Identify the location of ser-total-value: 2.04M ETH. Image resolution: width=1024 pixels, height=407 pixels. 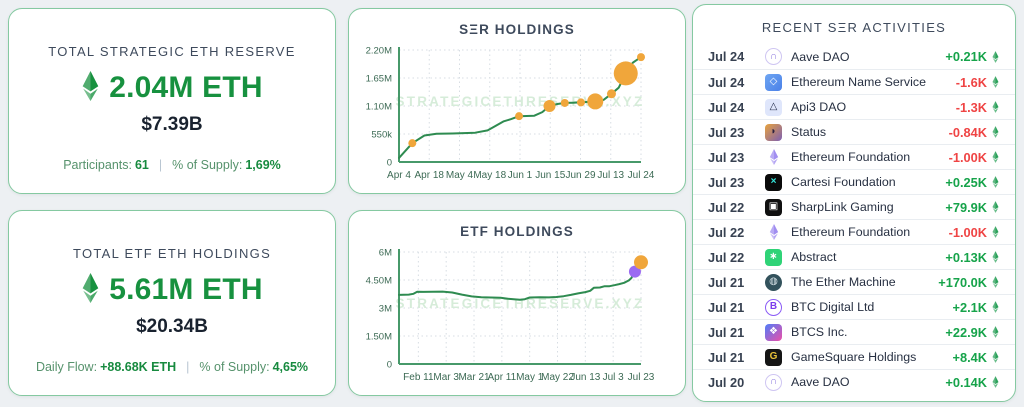
(186, 87).